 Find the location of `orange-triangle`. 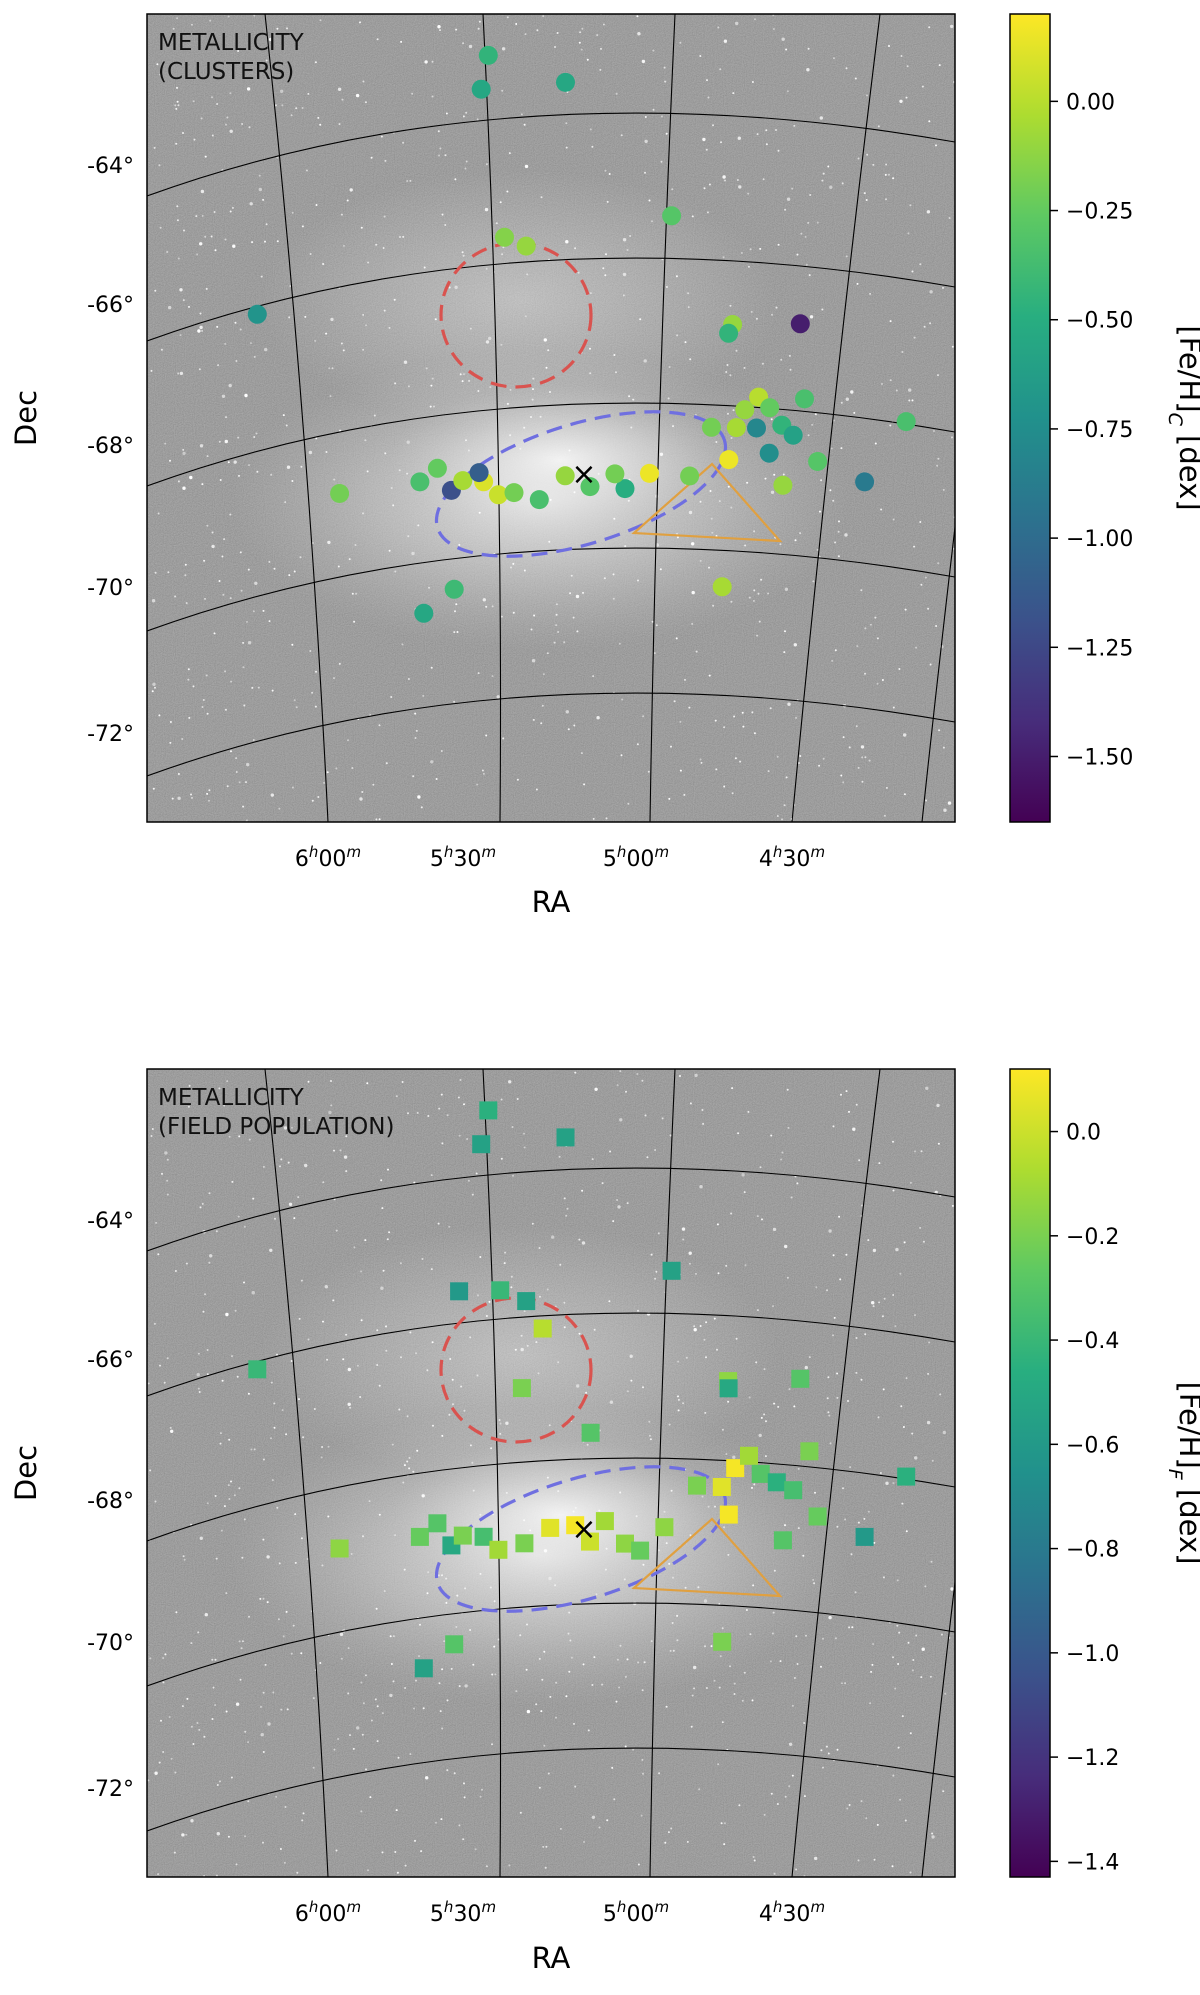

orange-triangle is located at coordinates (707, 502).